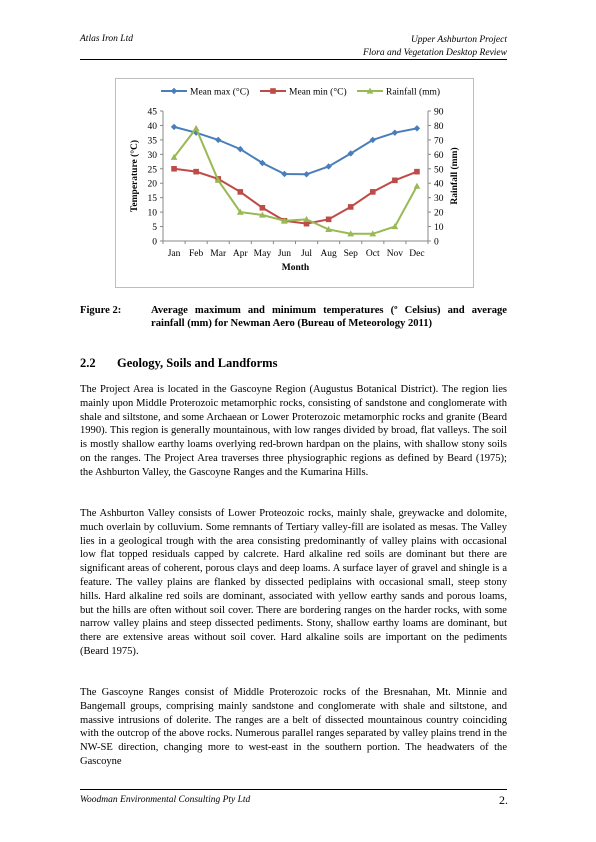  I want to click on y-tick-label-right: 70, so click(439, 141).